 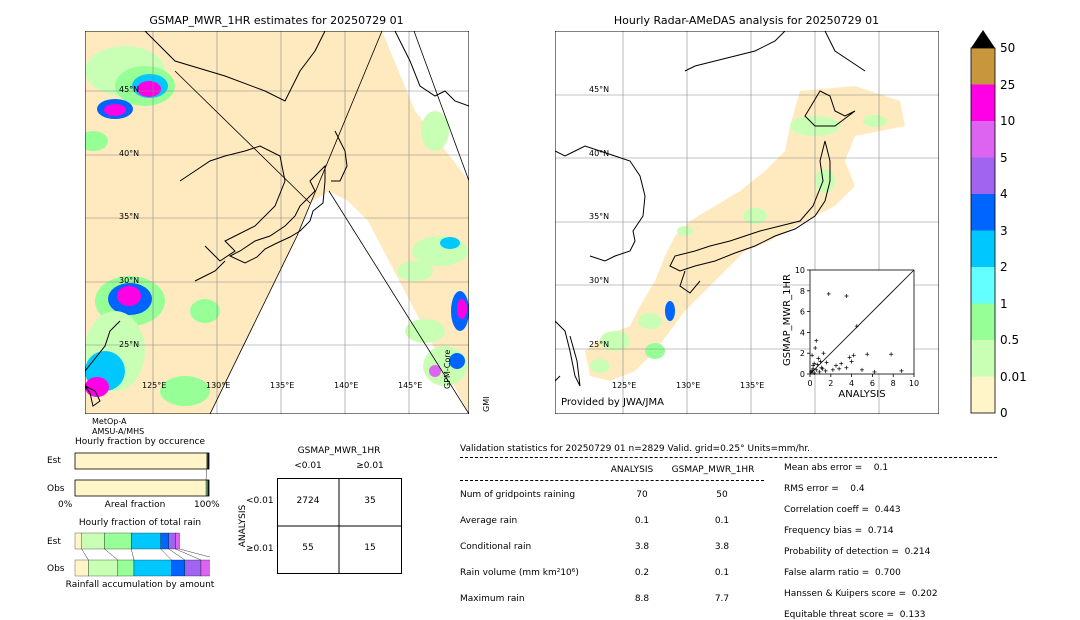 What do you see at coordinates (713, 470) in the screenshot?
I see `validation-col-gsmap: GSMAP_MWR_1HR` at bounding box center [713, 470].